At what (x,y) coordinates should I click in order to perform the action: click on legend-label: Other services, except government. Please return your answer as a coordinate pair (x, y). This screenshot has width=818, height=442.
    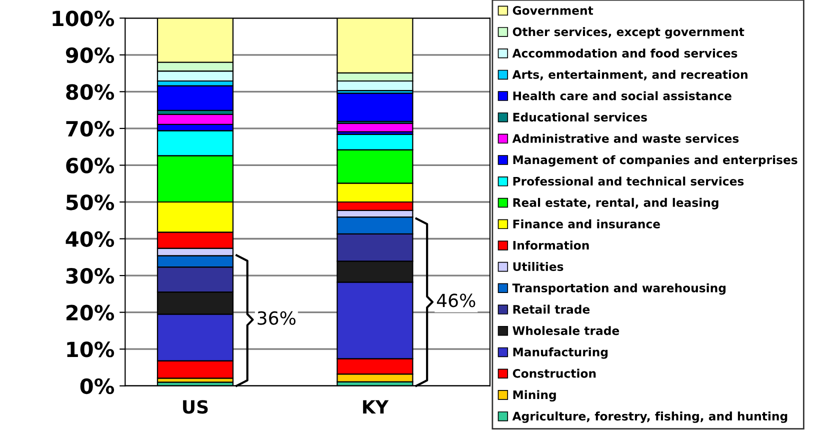
    Looking at the image, I should click on (628, 33).